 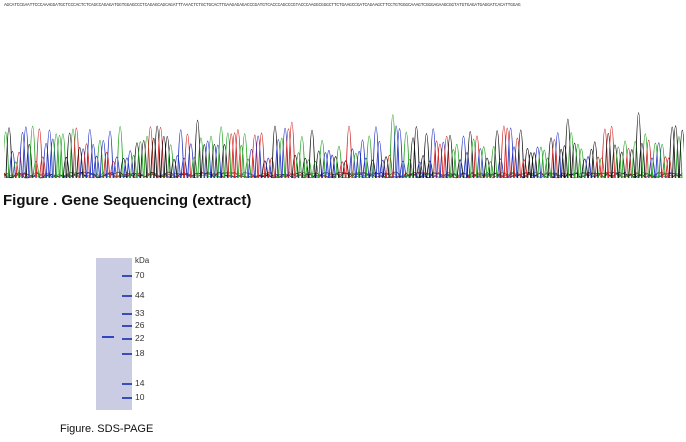 What do you see at coordinates (140, 338) in the screenshot?
I see `marker-label-22: 22` at bounding box center [140, 338].